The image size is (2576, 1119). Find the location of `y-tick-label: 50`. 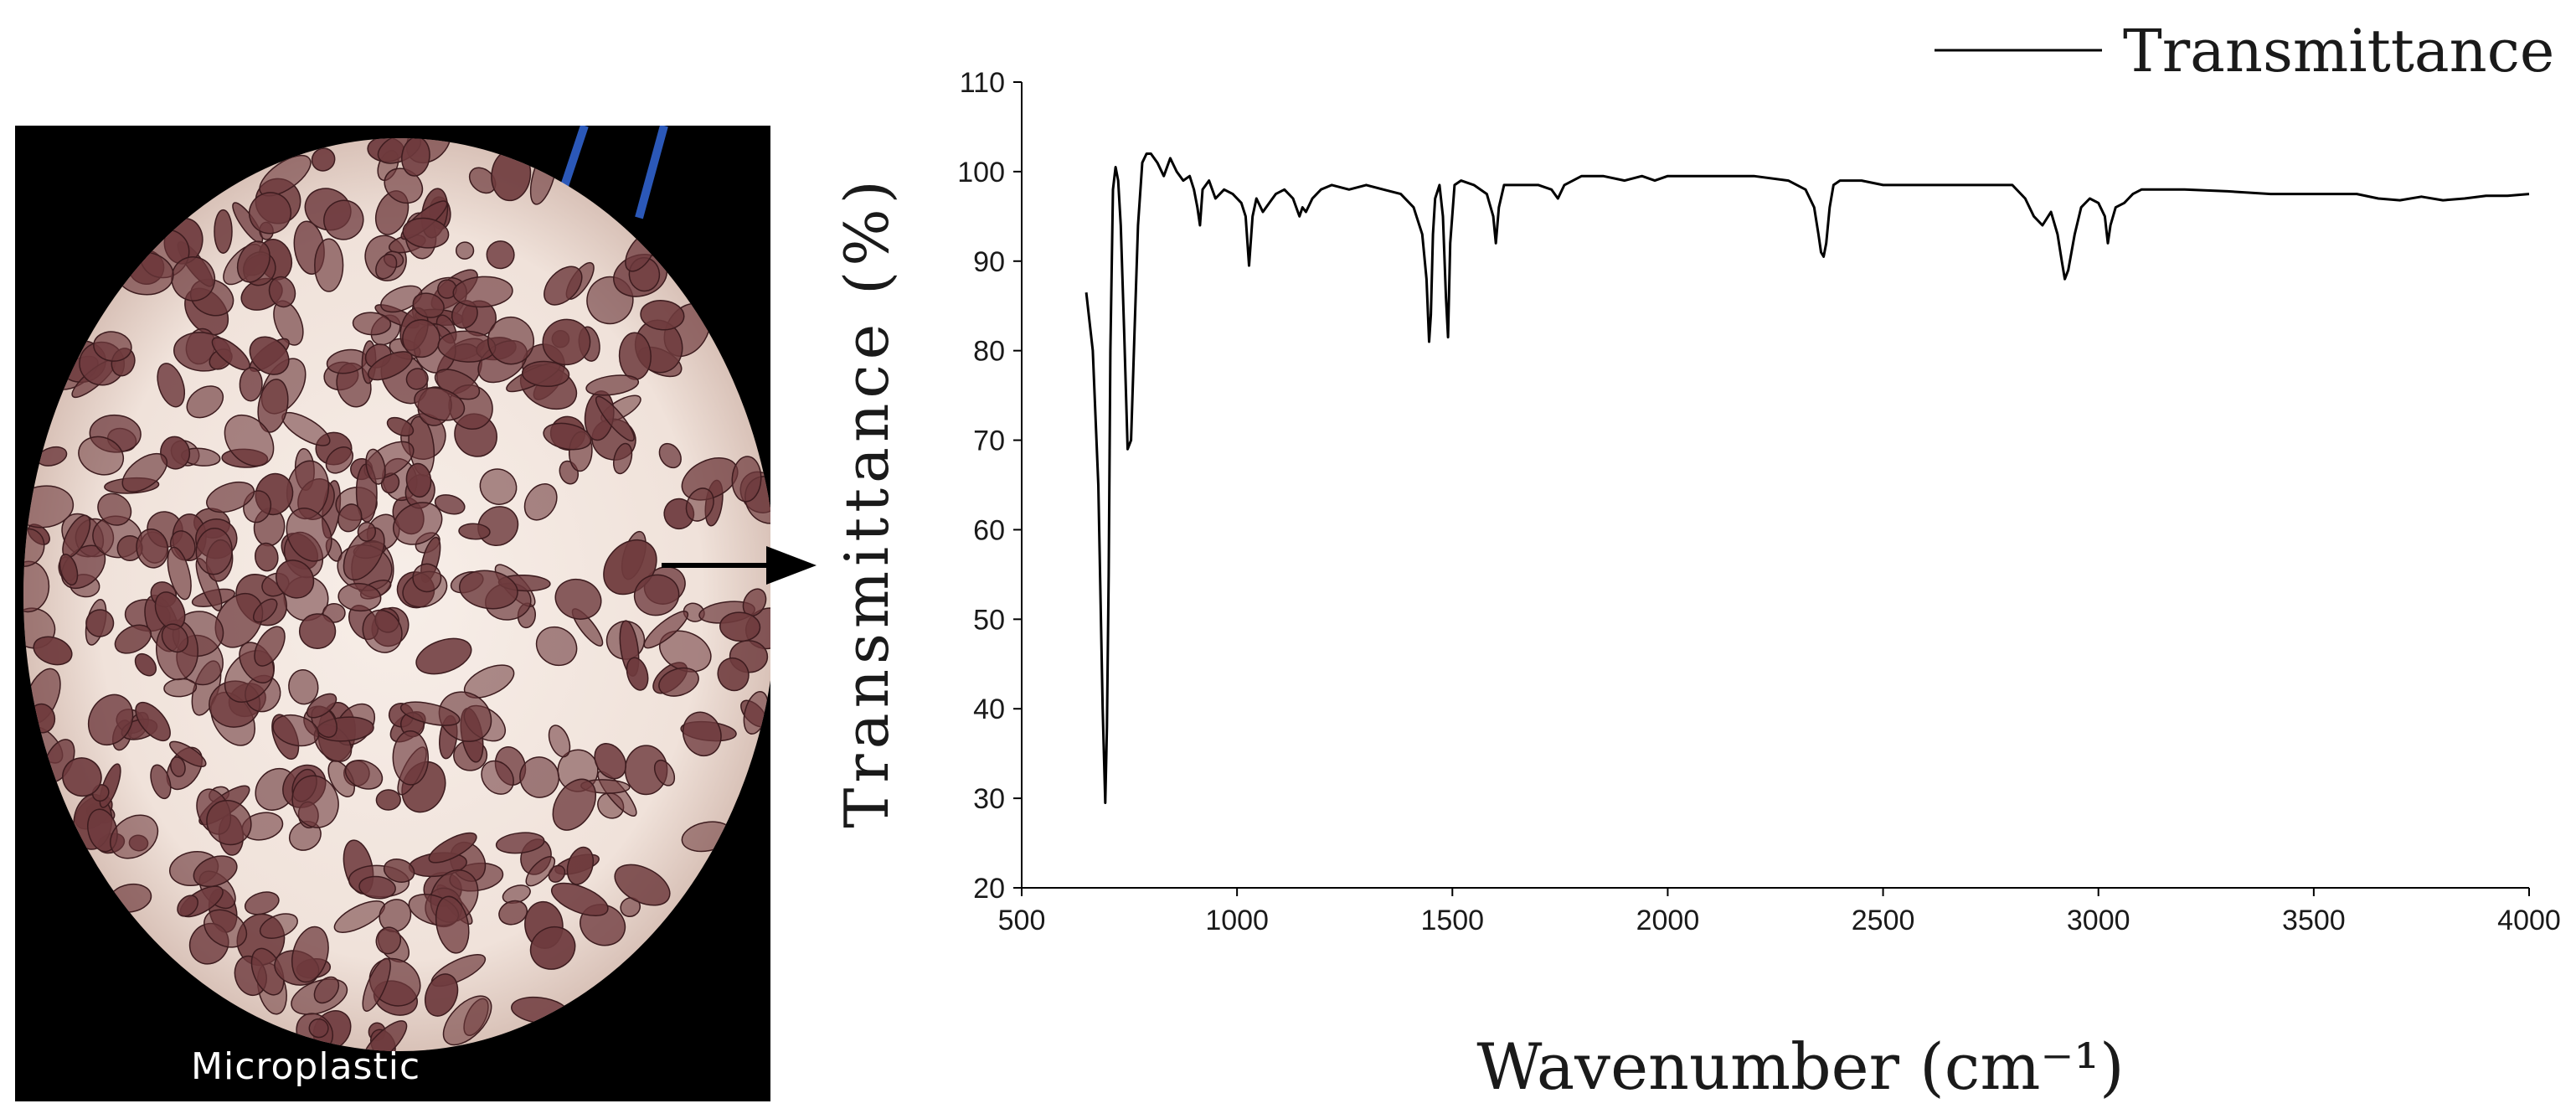

y-tick-label: 50 is located at coordinates (989, 620).